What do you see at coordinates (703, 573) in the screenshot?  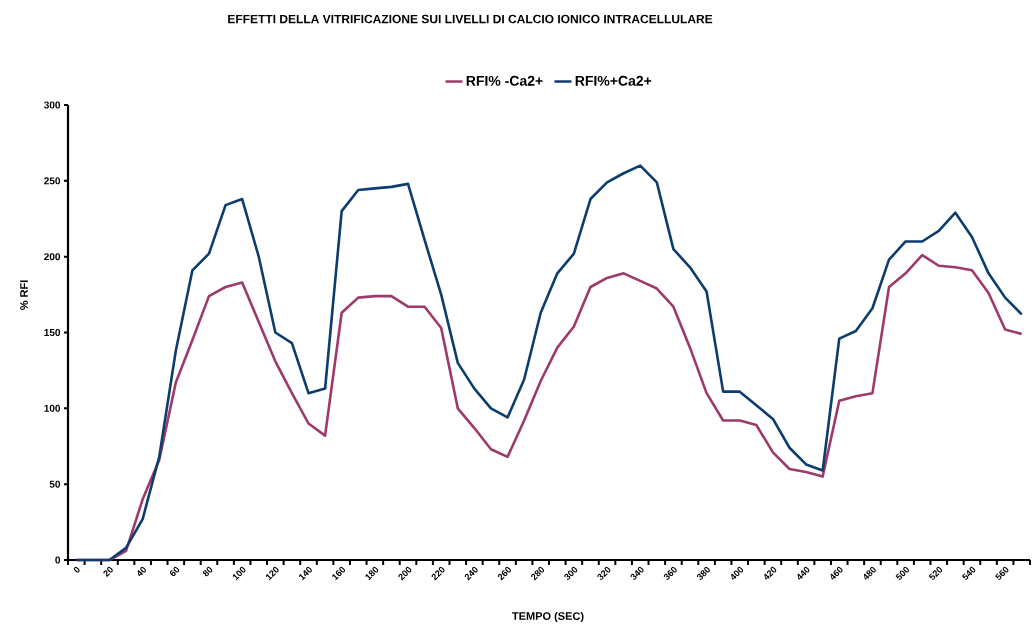 I see `x-tick-label: 380` at bounding box center [703, 573].